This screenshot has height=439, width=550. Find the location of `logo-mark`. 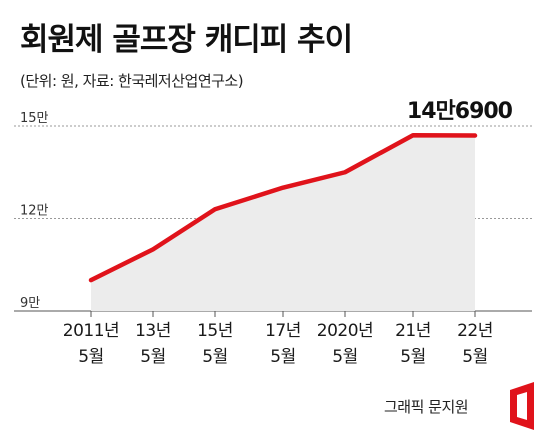

logo-mark is located at coordinates (522, 406).